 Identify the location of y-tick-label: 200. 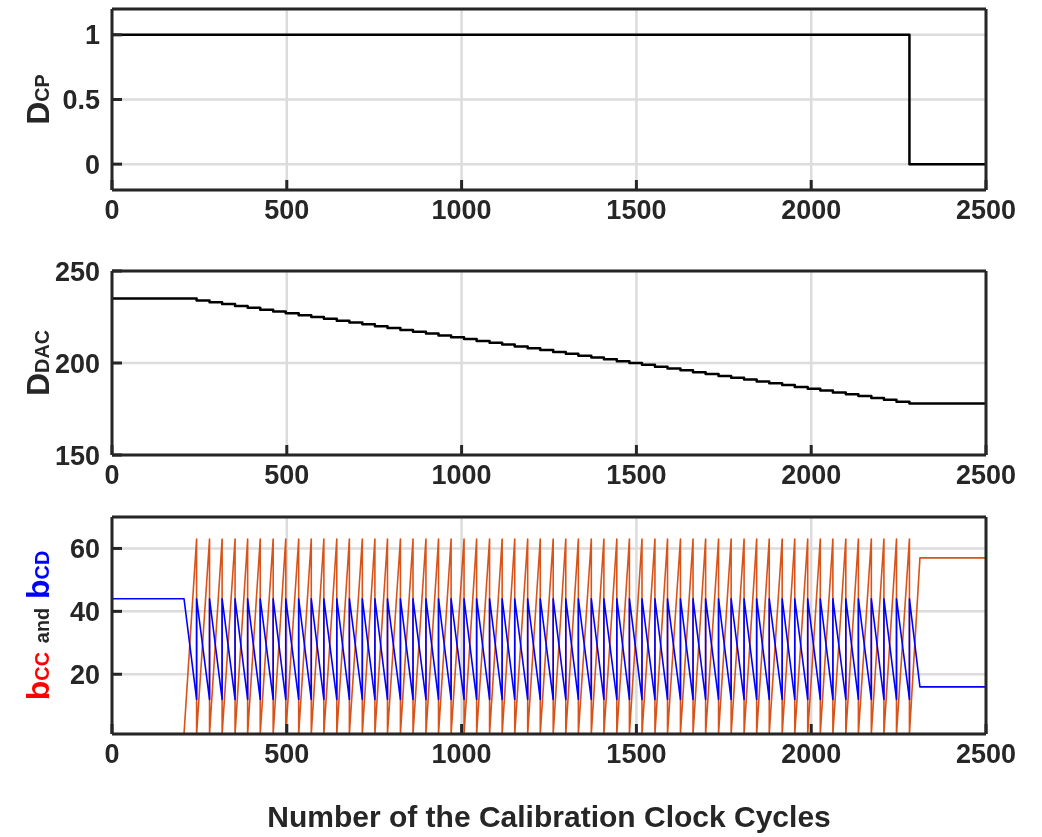
(77, 363).